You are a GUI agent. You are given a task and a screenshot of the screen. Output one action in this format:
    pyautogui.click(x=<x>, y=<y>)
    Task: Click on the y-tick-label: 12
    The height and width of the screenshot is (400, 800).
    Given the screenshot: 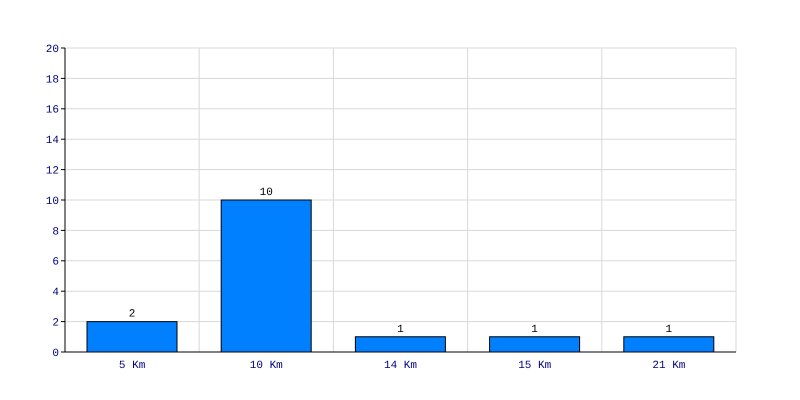 What is the action you would take?
    pyautogui.click(x=52, y=172)
    